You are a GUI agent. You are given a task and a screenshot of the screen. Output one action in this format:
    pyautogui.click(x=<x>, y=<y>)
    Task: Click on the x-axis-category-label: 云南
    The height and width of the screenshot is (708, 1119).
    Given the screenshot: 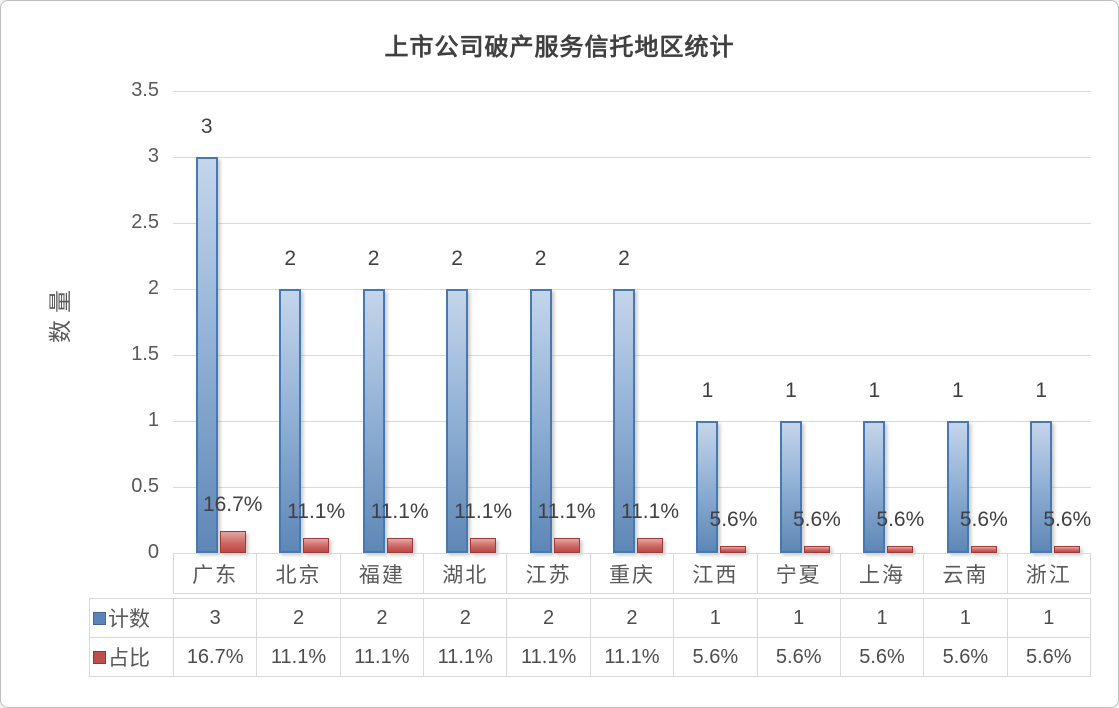 What is the action you would take?
    pyautogui.click(x=966, y=573)
    